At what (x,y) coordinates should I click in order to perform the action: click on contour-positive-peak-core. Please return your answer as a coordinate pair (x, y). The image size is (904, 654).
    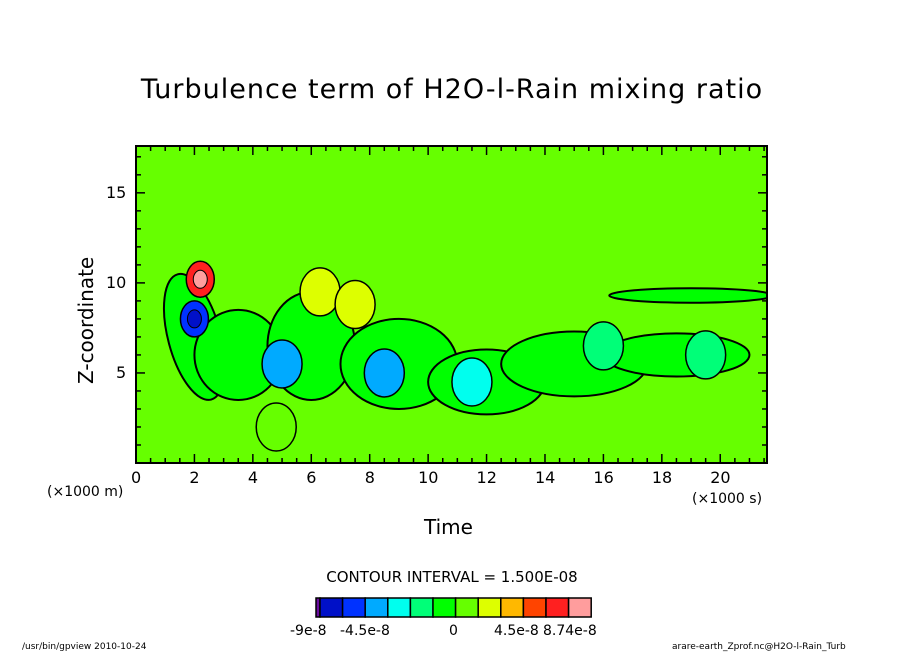
    Looking at the image, I should click on (200, 279).